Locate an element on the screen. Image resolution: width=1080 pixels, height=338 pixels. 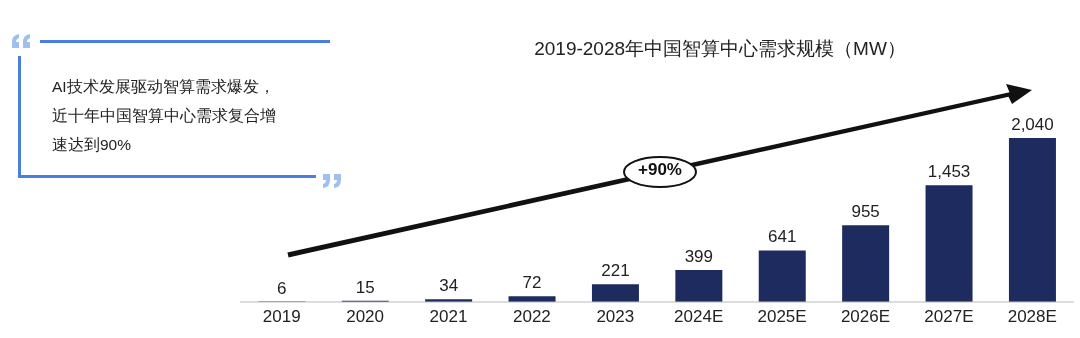
data-label: 955 is located at coordinates (865, 212).